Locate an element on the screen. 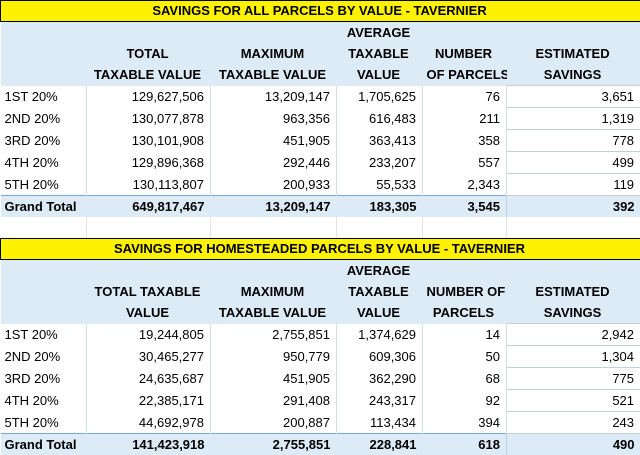 This screenshot has width=640, height=455. parcel-count-cell: 358 is located at coordinates (465, 141).